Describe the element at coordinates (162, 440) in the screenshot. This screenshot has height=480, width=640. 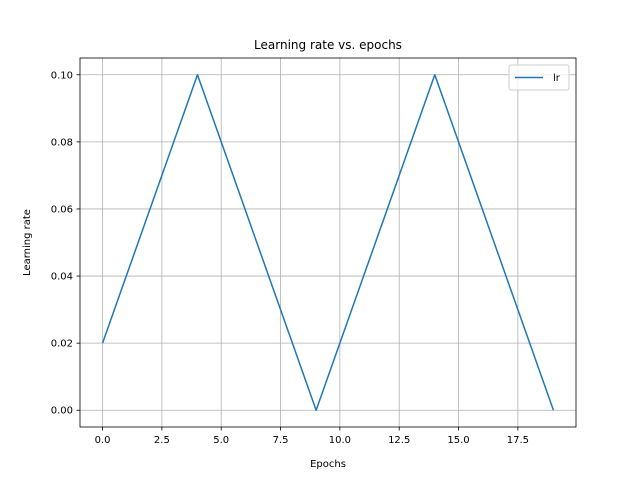
I see `x-tick-label: 2.5` at that location.